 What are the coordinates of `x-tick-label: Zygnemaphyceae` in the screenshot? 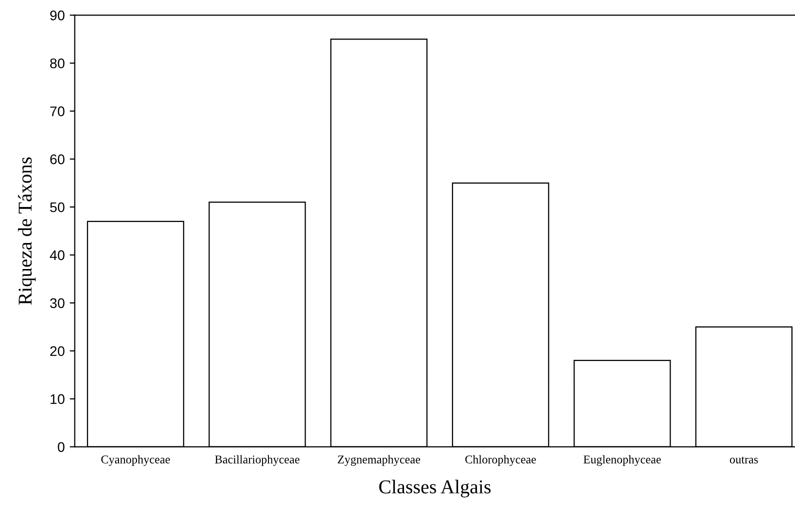 It's located at (379, 460).